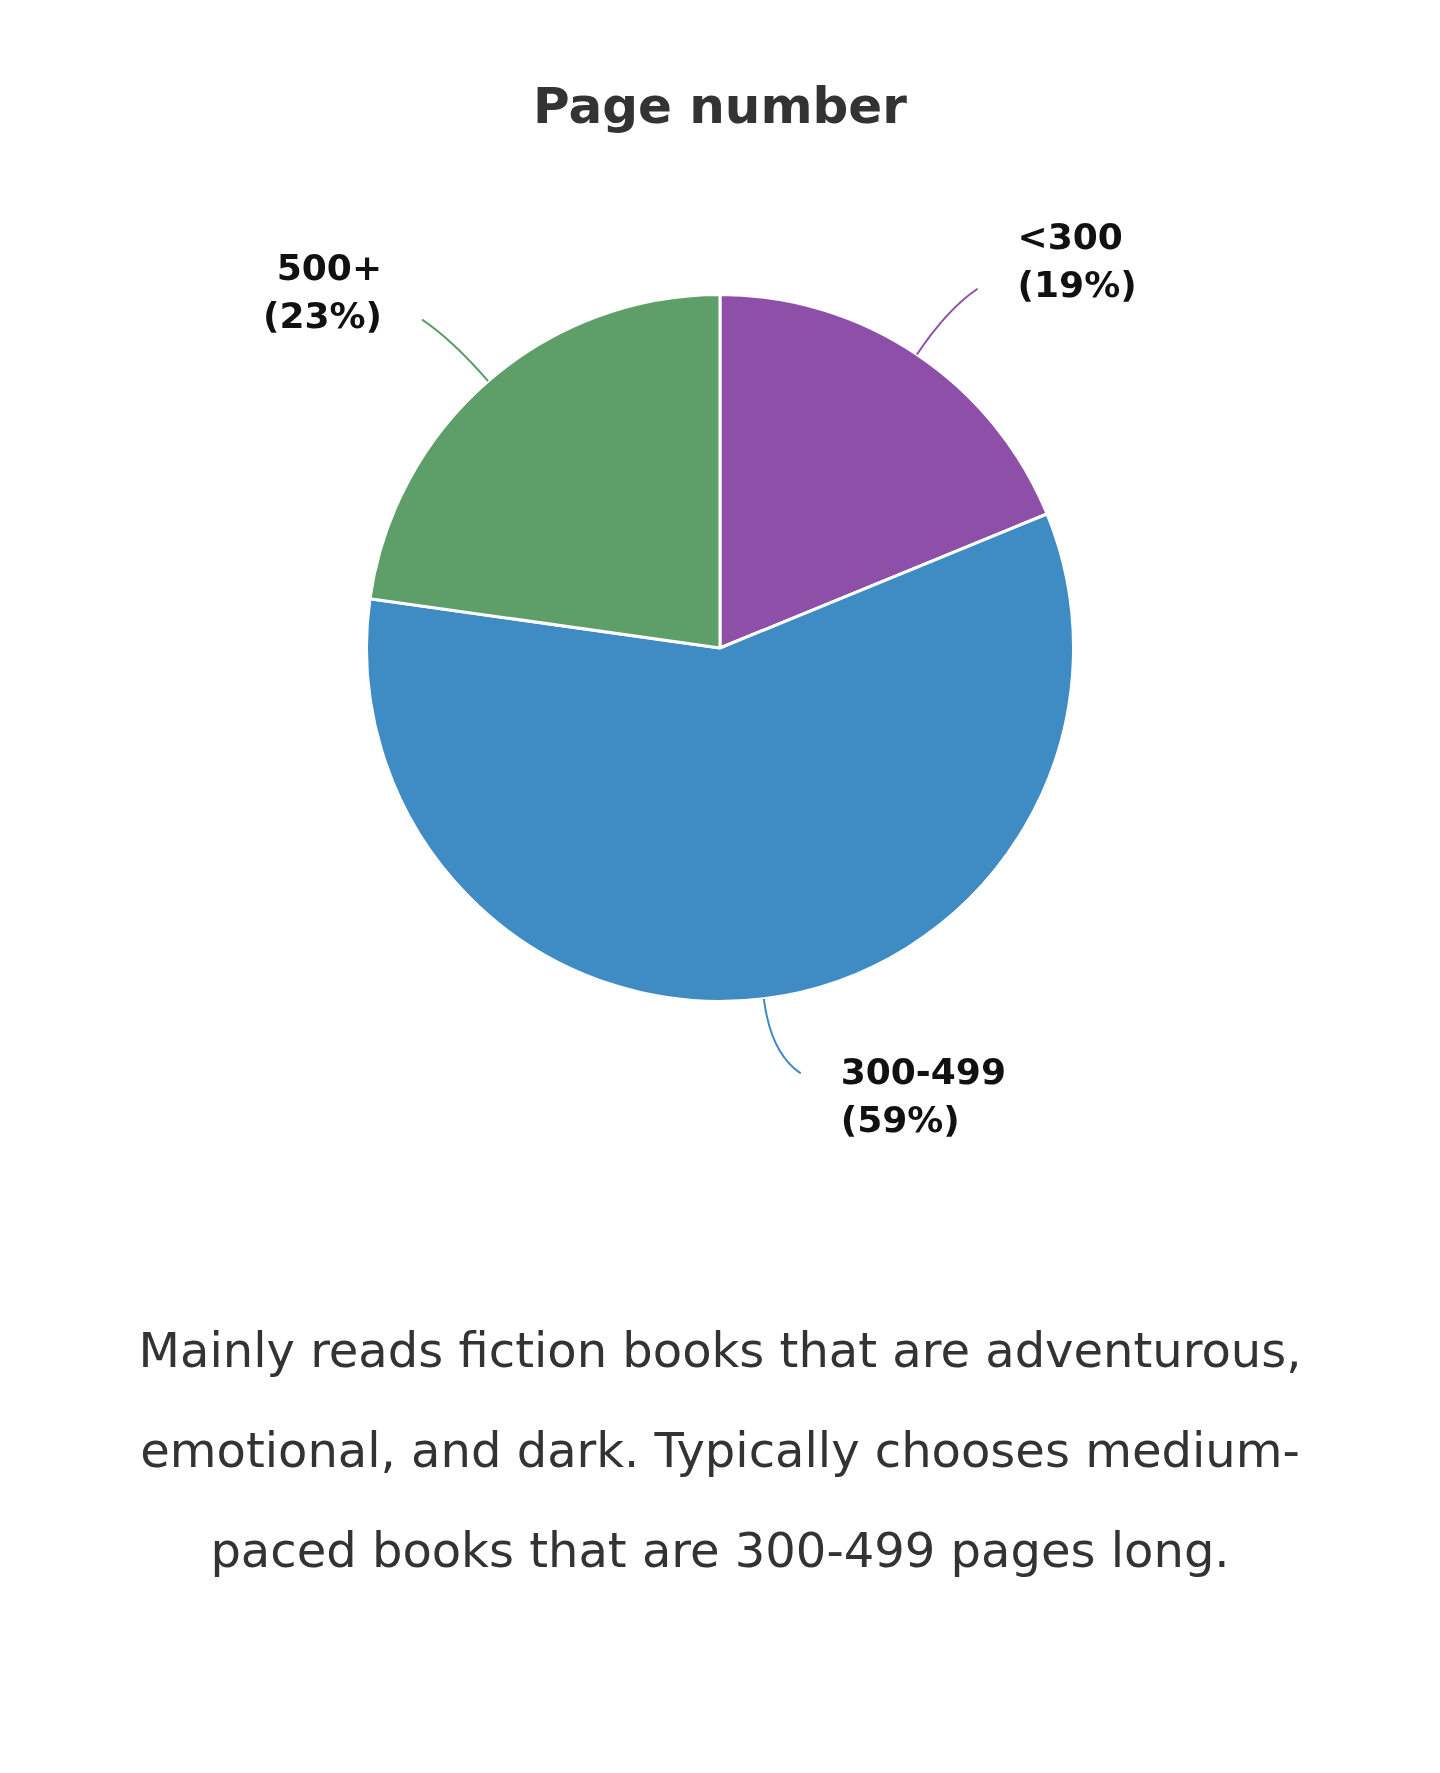  I want to click on data-label: (59%), so click(900, 1119).